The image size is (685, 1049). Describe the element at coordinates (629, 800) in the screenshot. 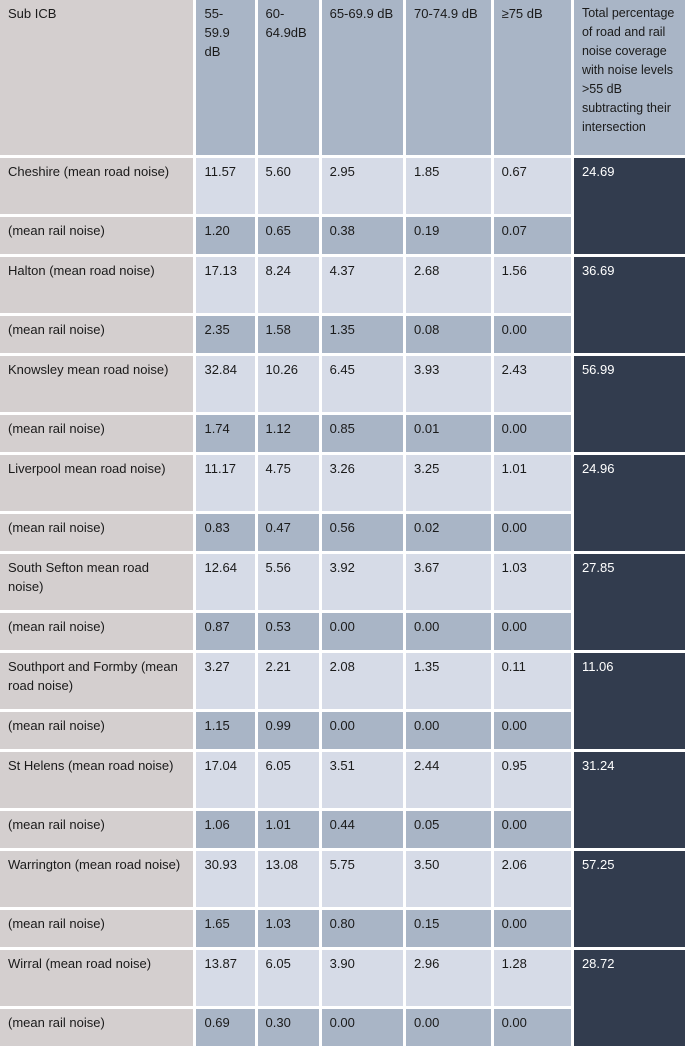

I see `total-value-cell: 31.24` at that location.